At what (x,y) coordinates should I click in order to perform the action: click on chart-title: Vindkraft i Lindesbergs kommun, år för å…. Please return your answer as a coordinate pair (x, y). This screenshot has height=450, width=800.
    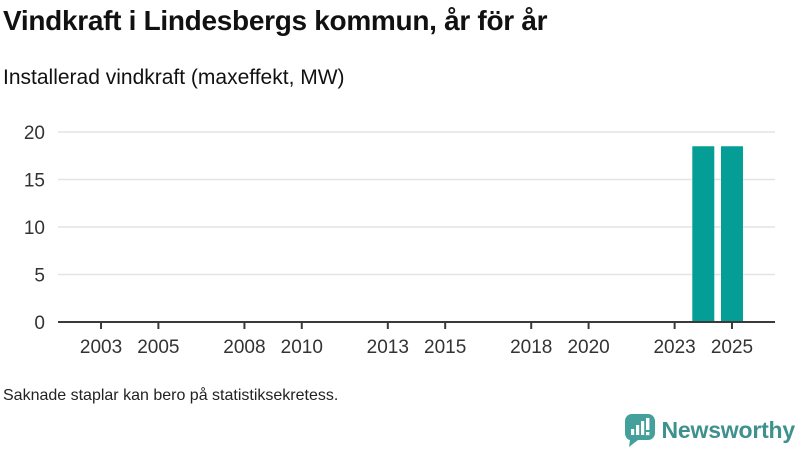
    Looking at the image, I should click on (275, 20).